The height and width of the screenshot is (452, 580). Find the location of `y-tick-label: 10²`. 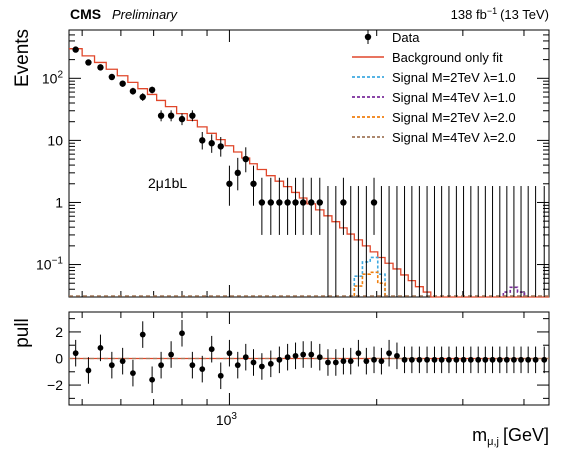

y-tick-label: 10² is located at coordinates (53, 77).